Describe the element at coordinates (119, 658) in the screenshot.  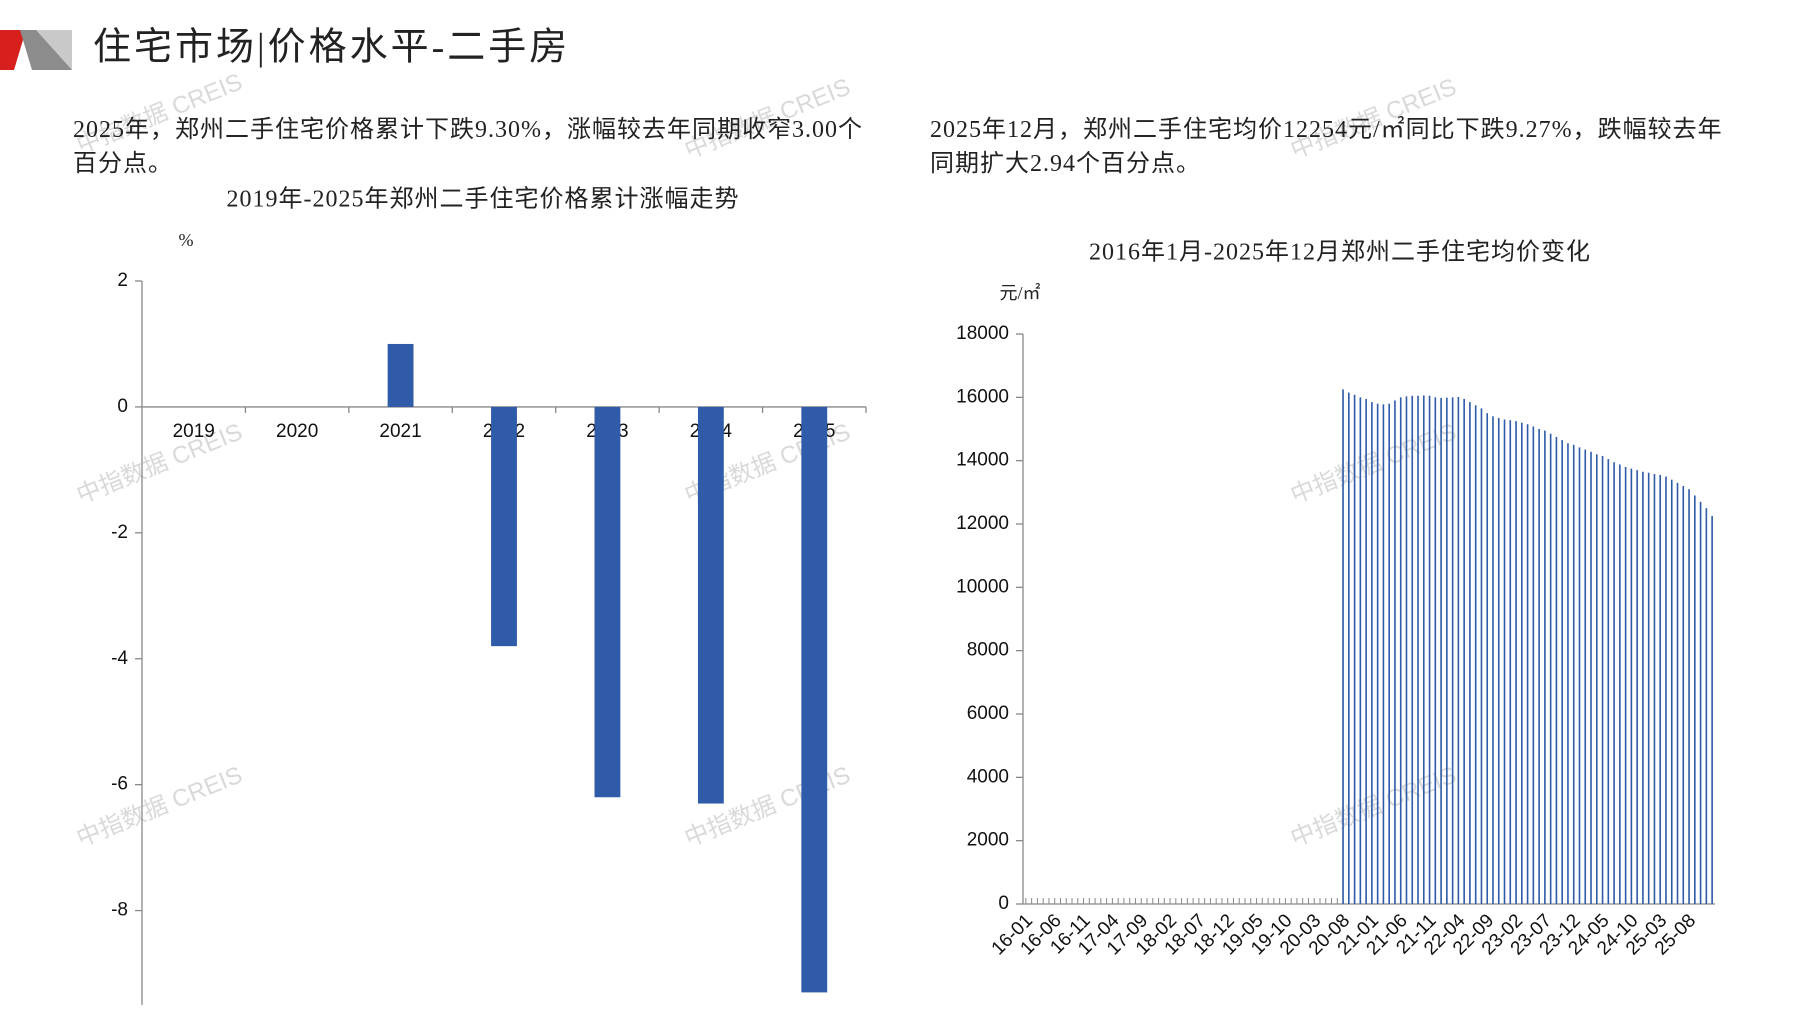
I see `y-tick-label: -4` at that location.